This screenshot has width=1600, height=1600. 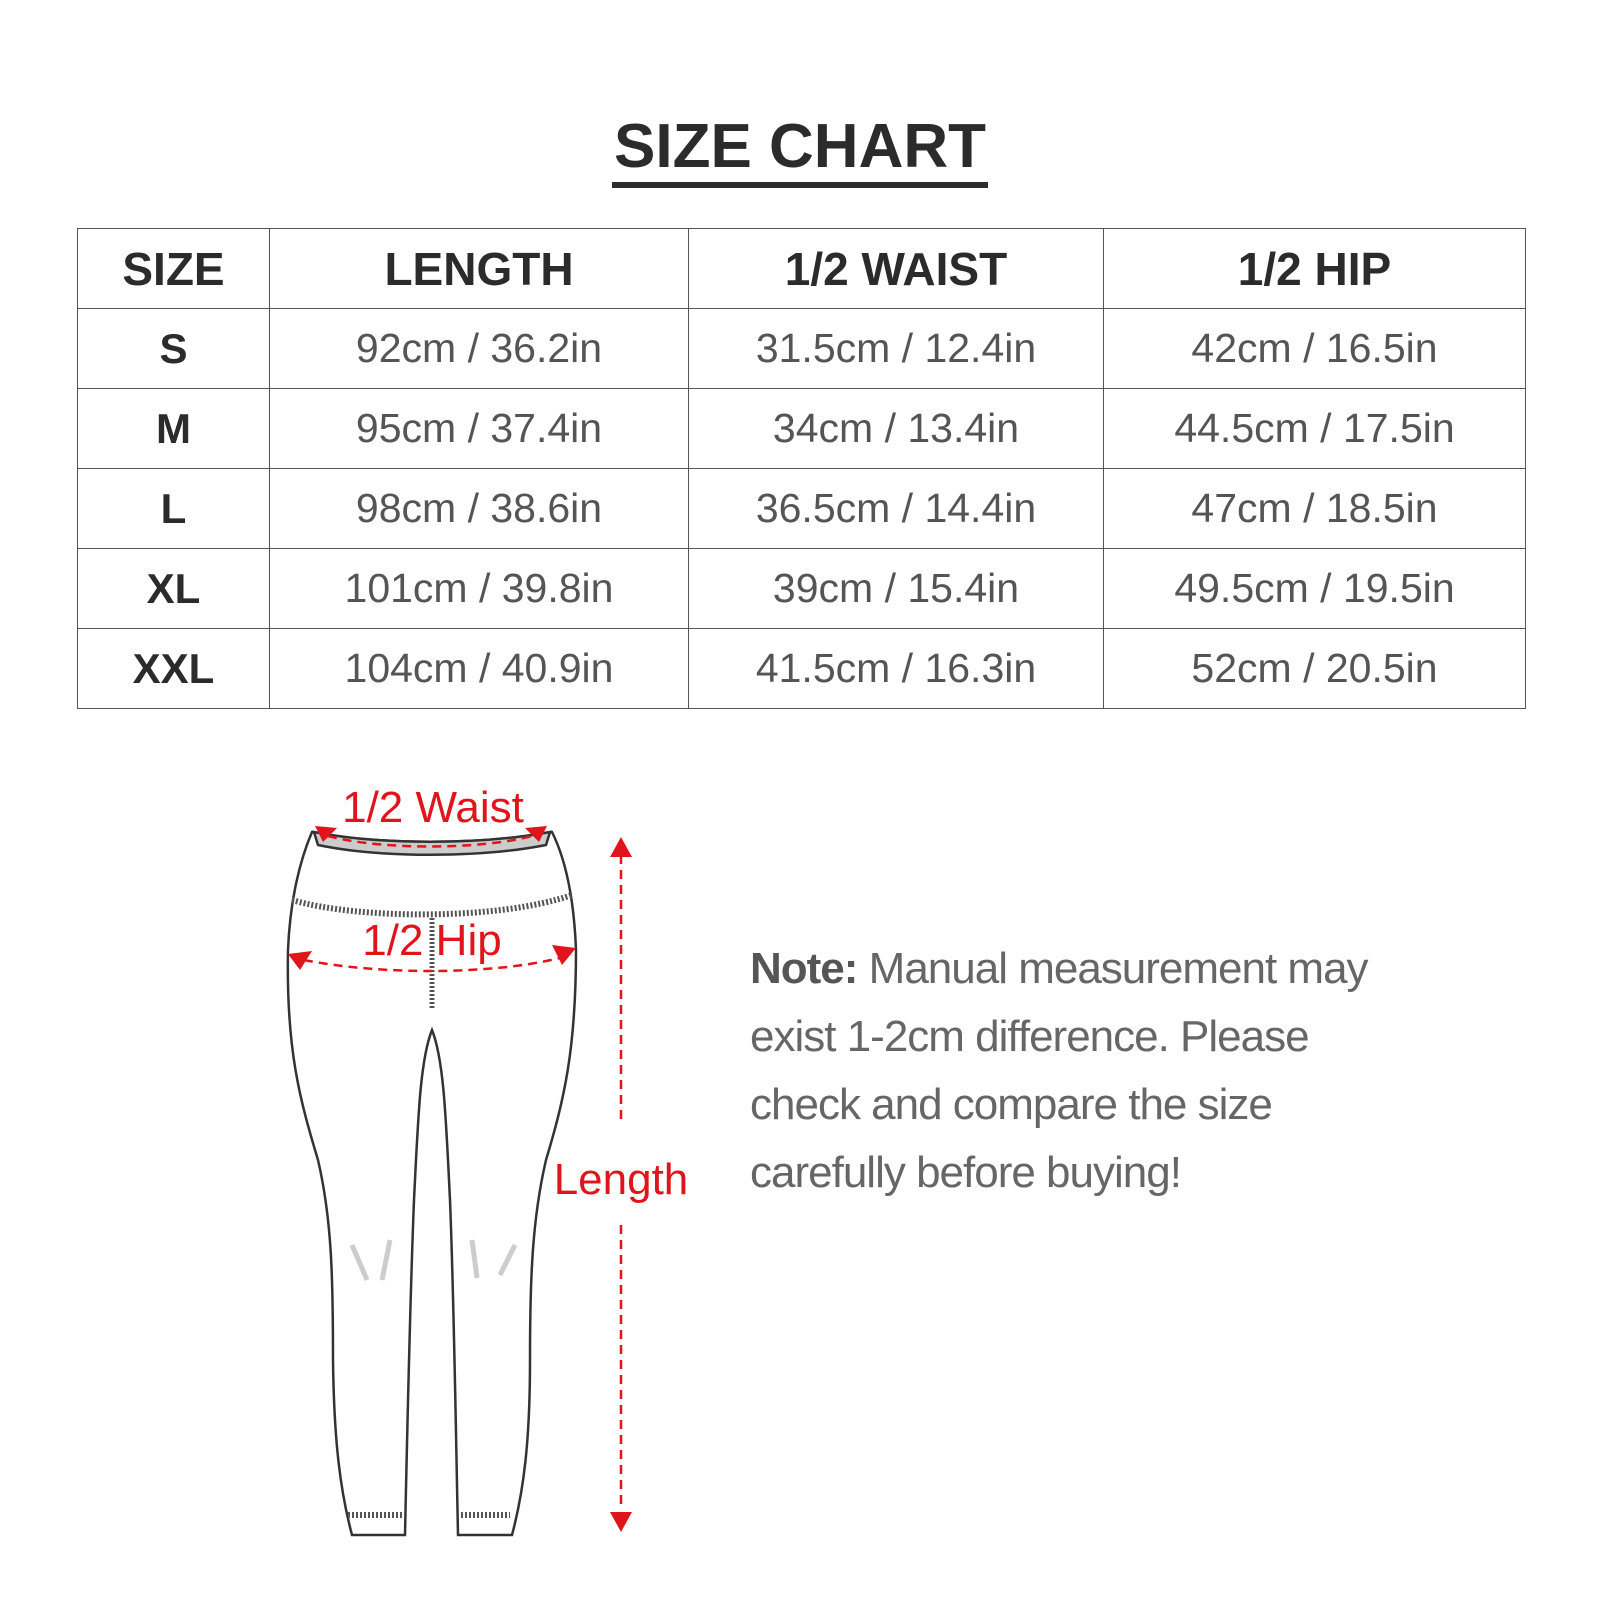 I want to click on hip-cell: 47cm / 18.5in, so click(x=1314, y=508).